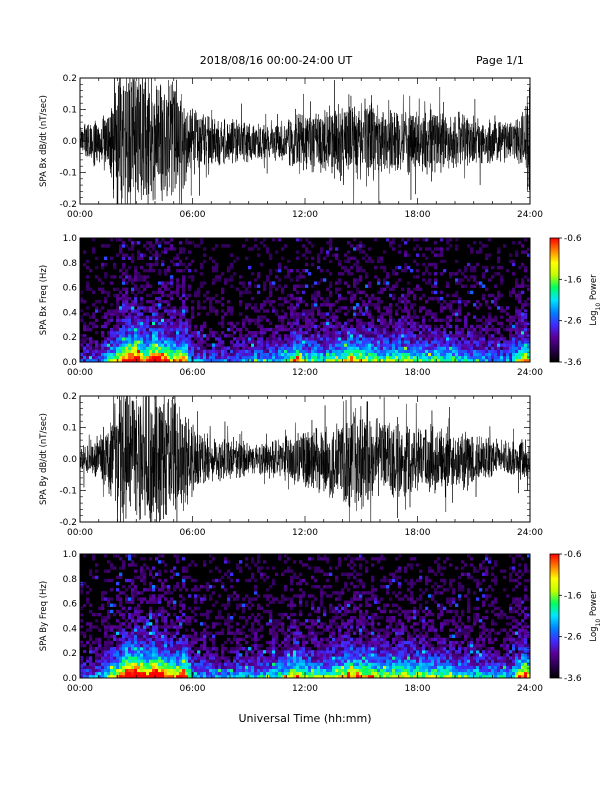 The width and height of the screenshot is (612, 792). What do you see at coordinates (276, 60) in the screenshot?
I see `figure-title: 2018/08/16 00:00-24:00 UT` at bounding box center [276, 60].